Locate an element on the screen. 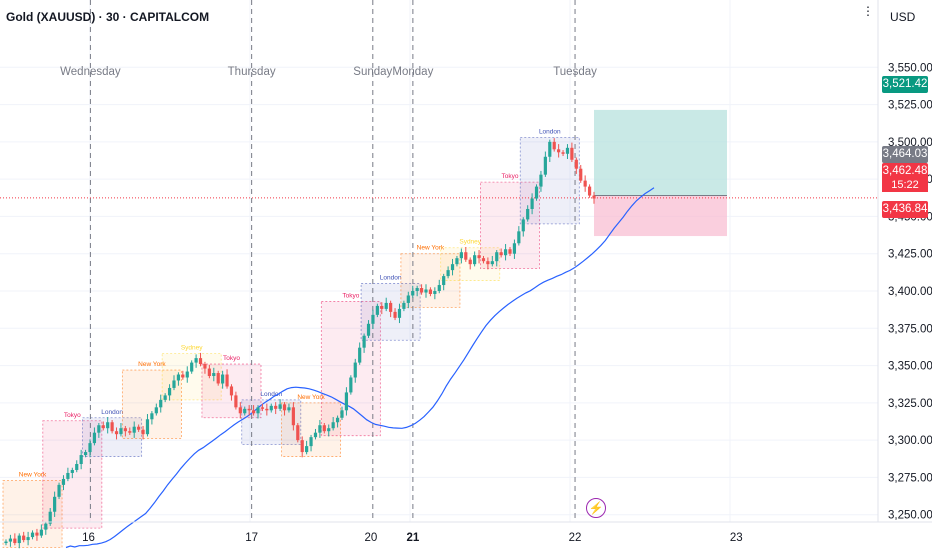 This screenshot has height=550, width=932. last-price-tag: 3,464.03 is located at coordinates (905, 154).